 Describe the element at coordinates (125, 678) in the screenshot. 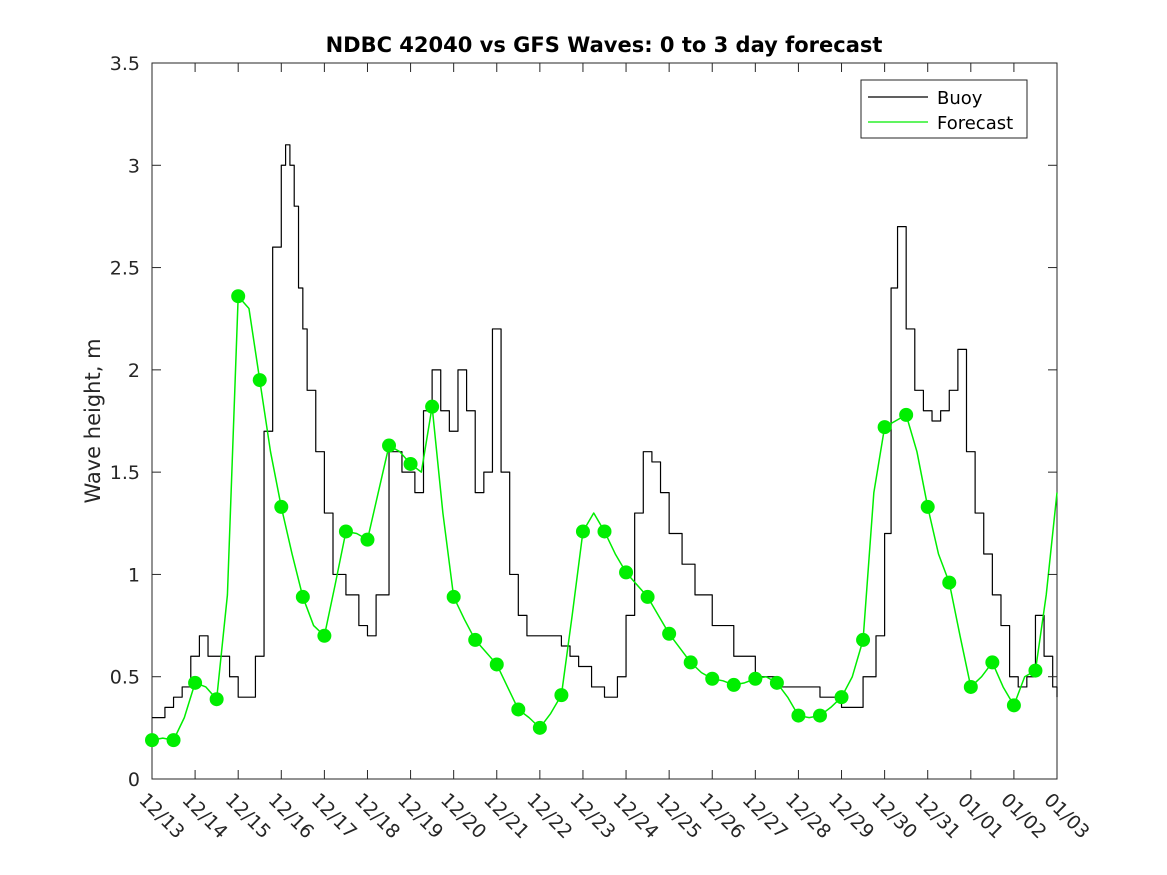

I see `y-tick-label: 0.5` at that location.